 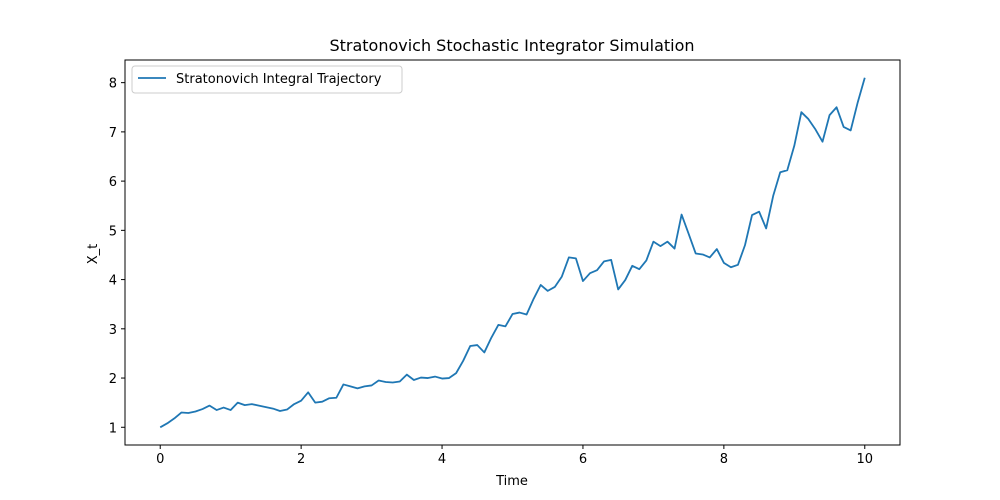 What do you see at coordinates (113, 428) in the screenshot?
I see `y-tick-label: 1` at bounding box center [113, 428].